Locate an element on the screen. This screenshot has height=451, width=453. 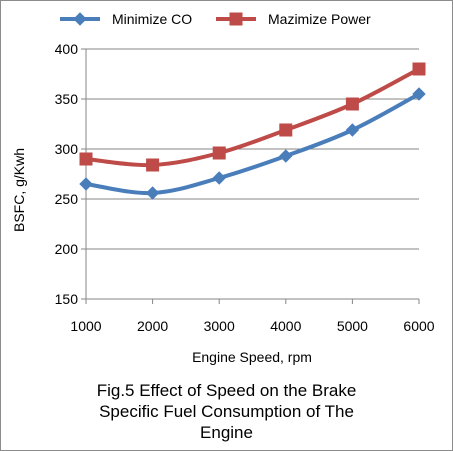
caption-line-2: Specific Fuel Consumption of The is located at coordinates (226, 411).